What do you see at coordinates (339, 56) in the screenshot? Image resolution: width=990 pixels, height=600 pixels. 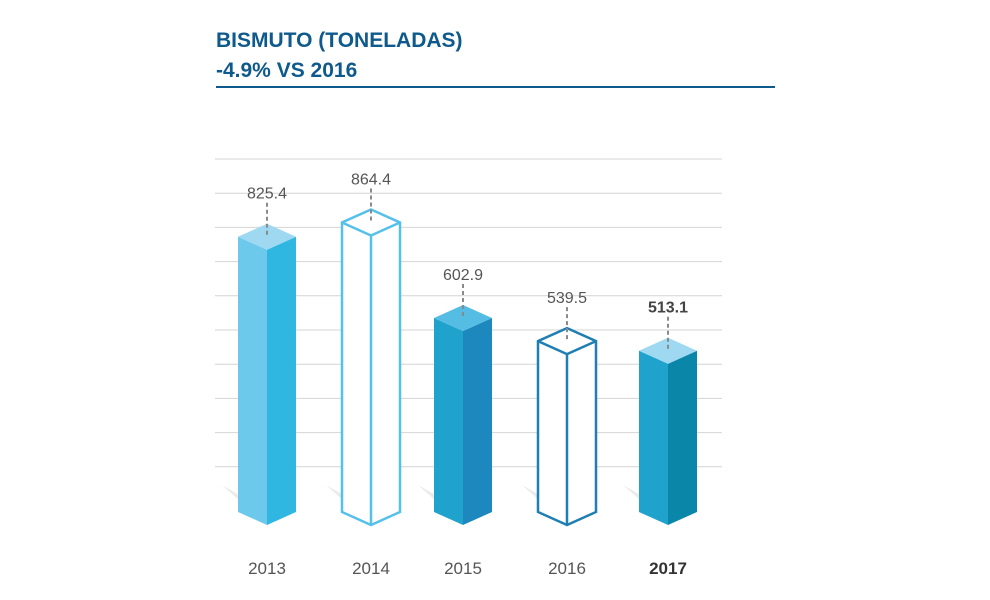 I see `chart-title-block: BISMUTO (TONELADAS) -4.9% VS 2016` at bounding box center [339, 56].